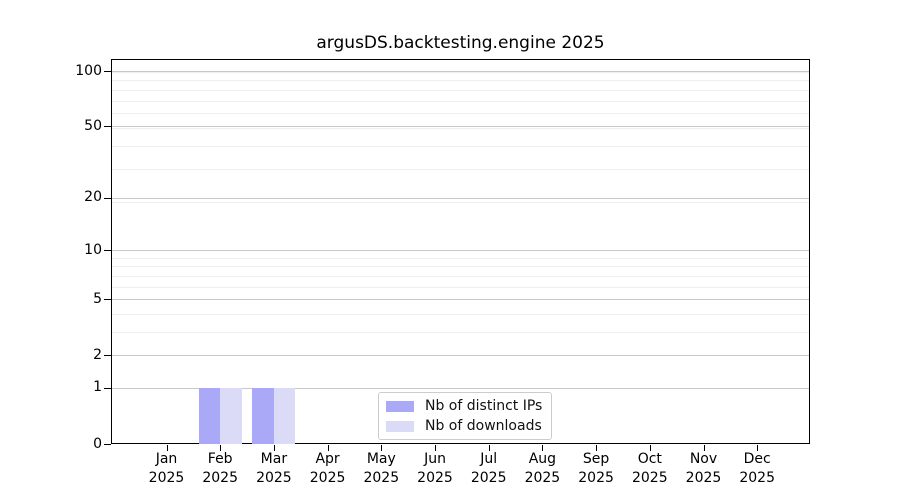  Describe the element at coordinates (400, 426) in the screenshot. I see `legend-swatch-downloads` at that location.